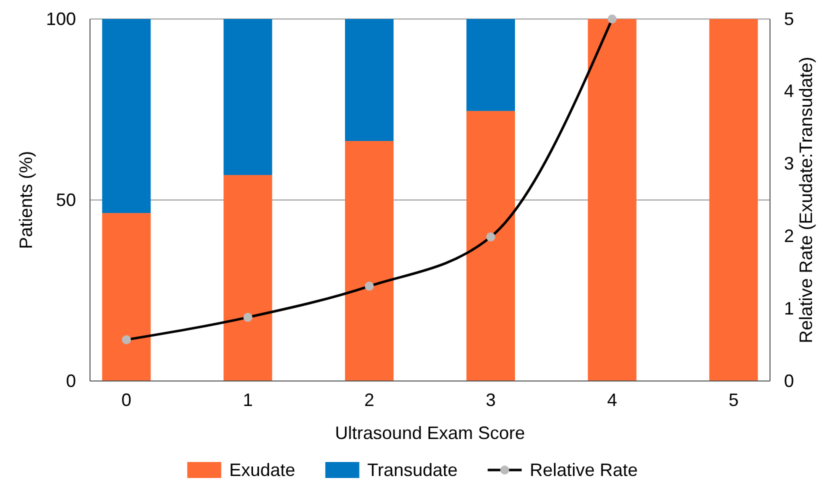 The image size is (825, 483). I want to click on legend-label: Exudate, so click(262, 470).